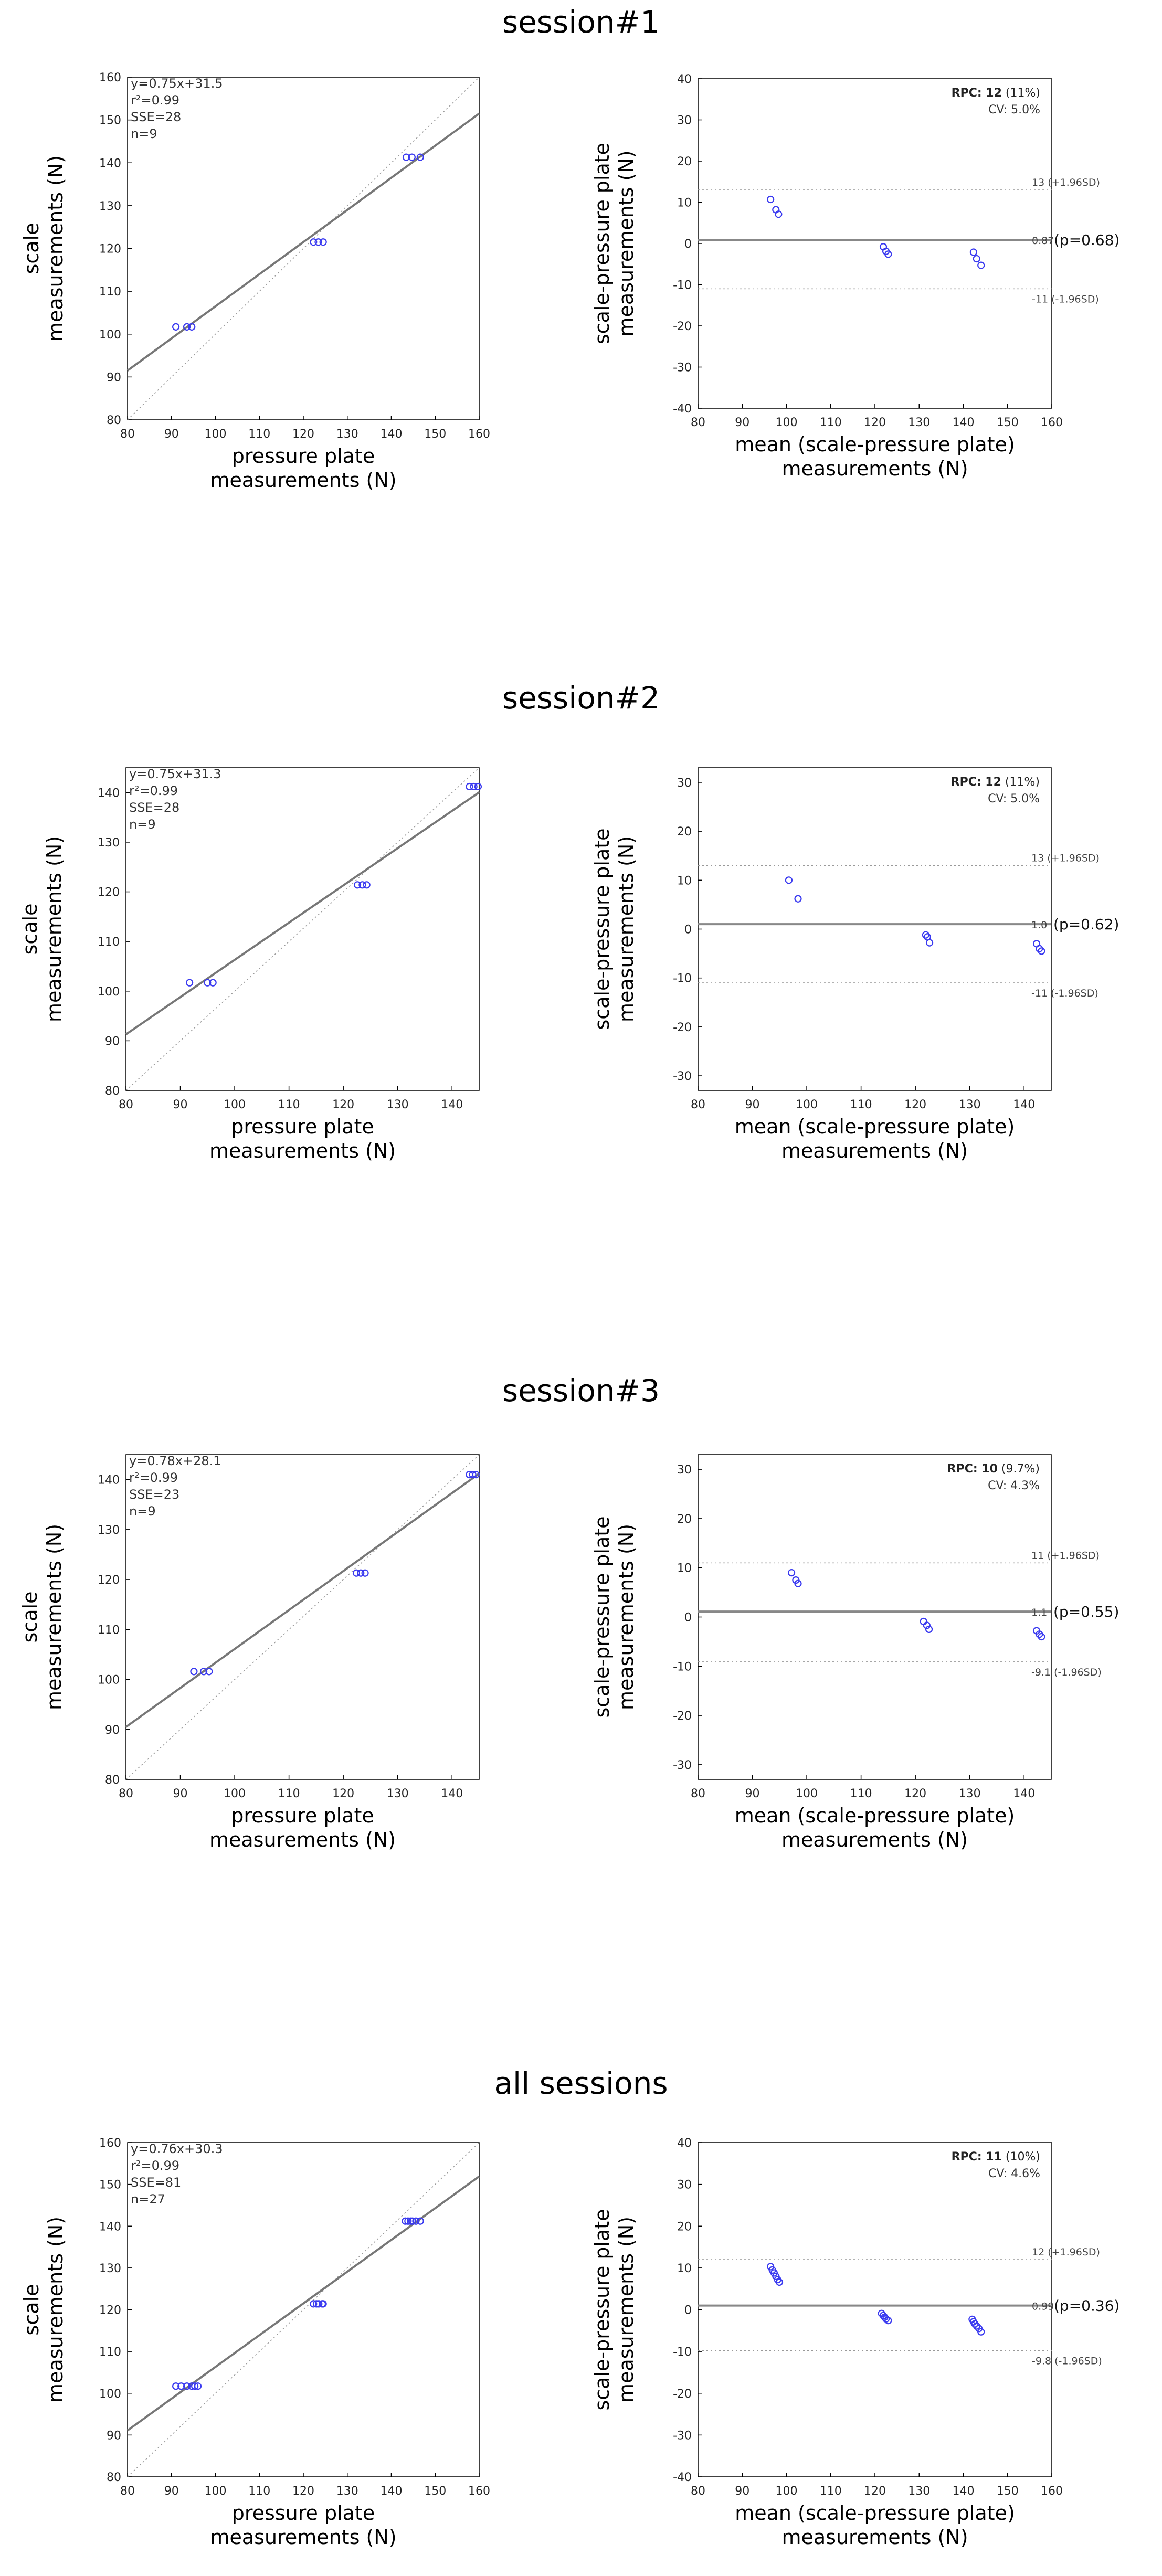 The width and height of the screenshot is (1162, 2576). I want to click on regression-y-tick-label: 140, so click(109, 1480).